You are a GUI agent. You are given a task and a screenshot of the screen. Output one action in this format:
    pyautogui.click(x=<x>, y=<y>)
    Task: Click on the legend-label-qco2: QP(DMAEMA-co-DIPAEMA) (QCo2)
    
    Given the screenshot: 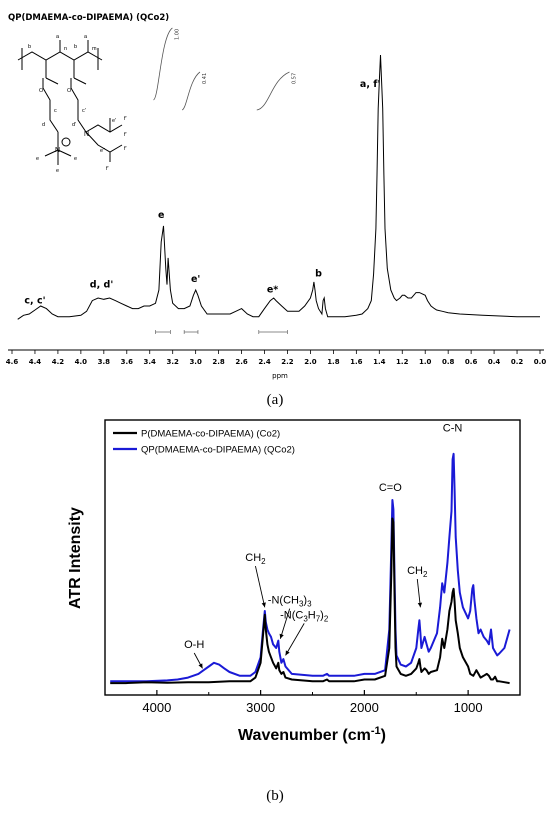 What is the action you would take?
    pyautogui.click(x=218, y=450)
    